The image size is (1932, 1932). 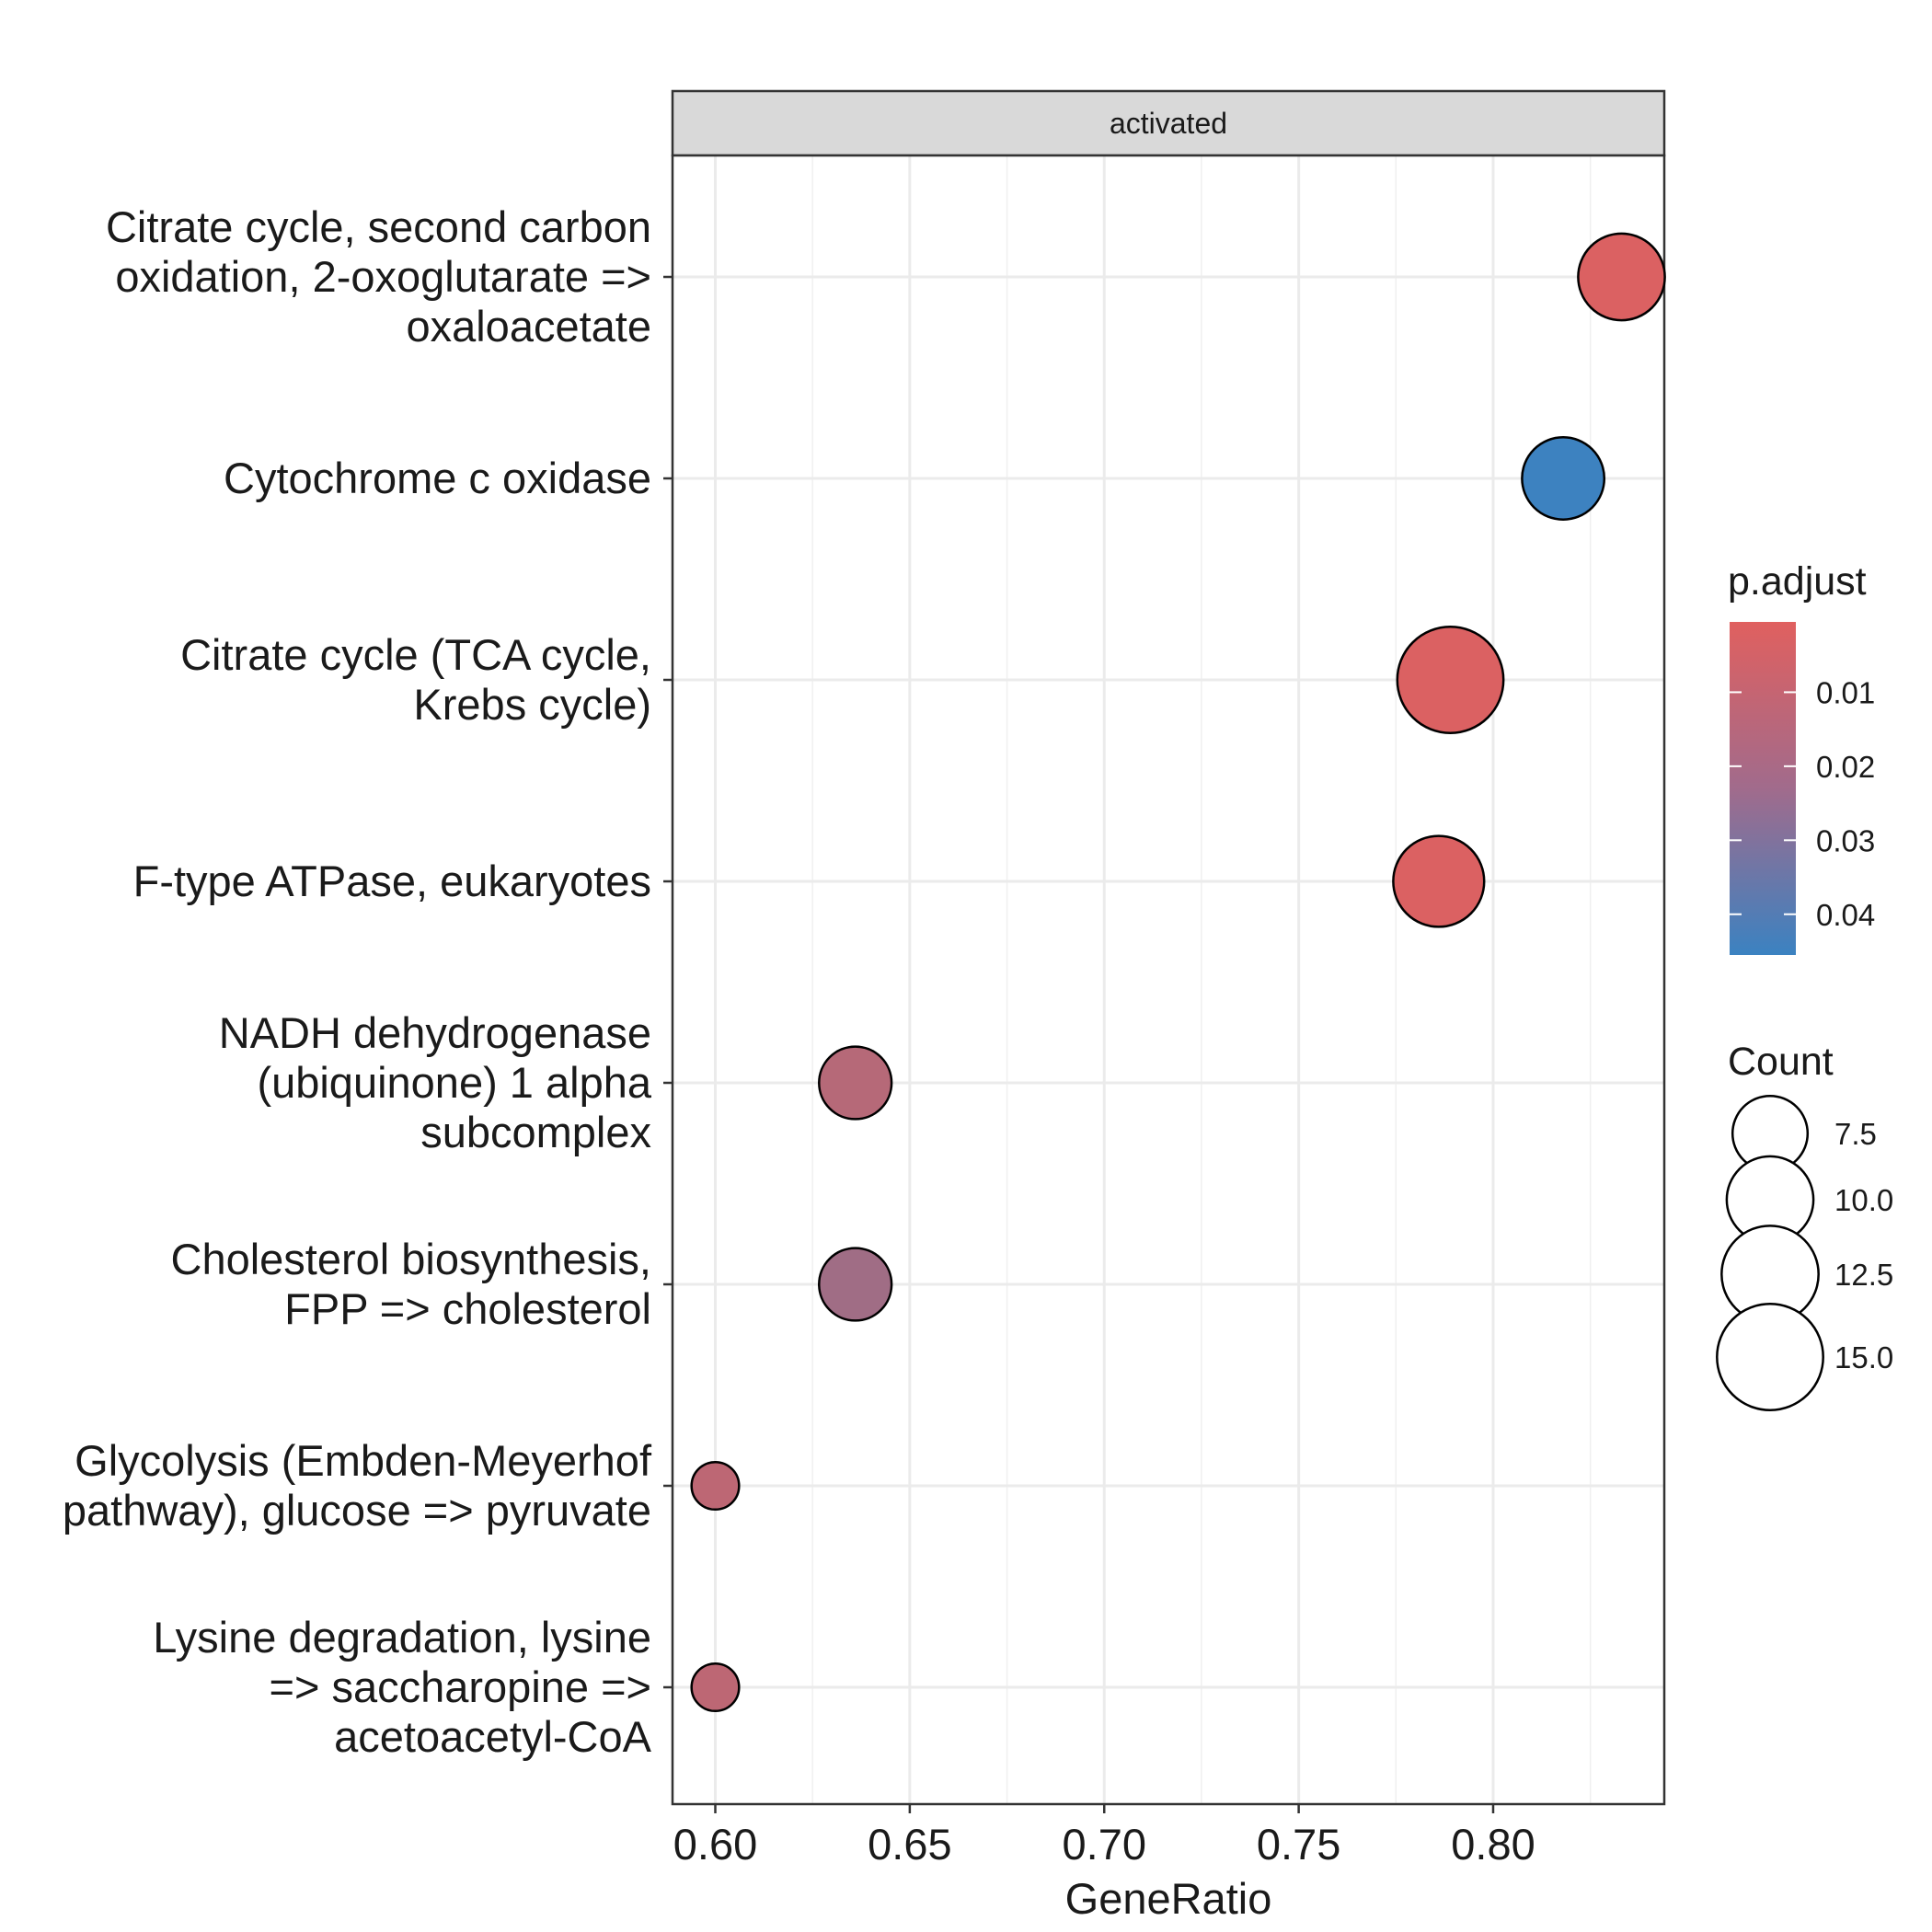 I want to click on size-legend-label: 7.5, so click(x=1855, y=1134).